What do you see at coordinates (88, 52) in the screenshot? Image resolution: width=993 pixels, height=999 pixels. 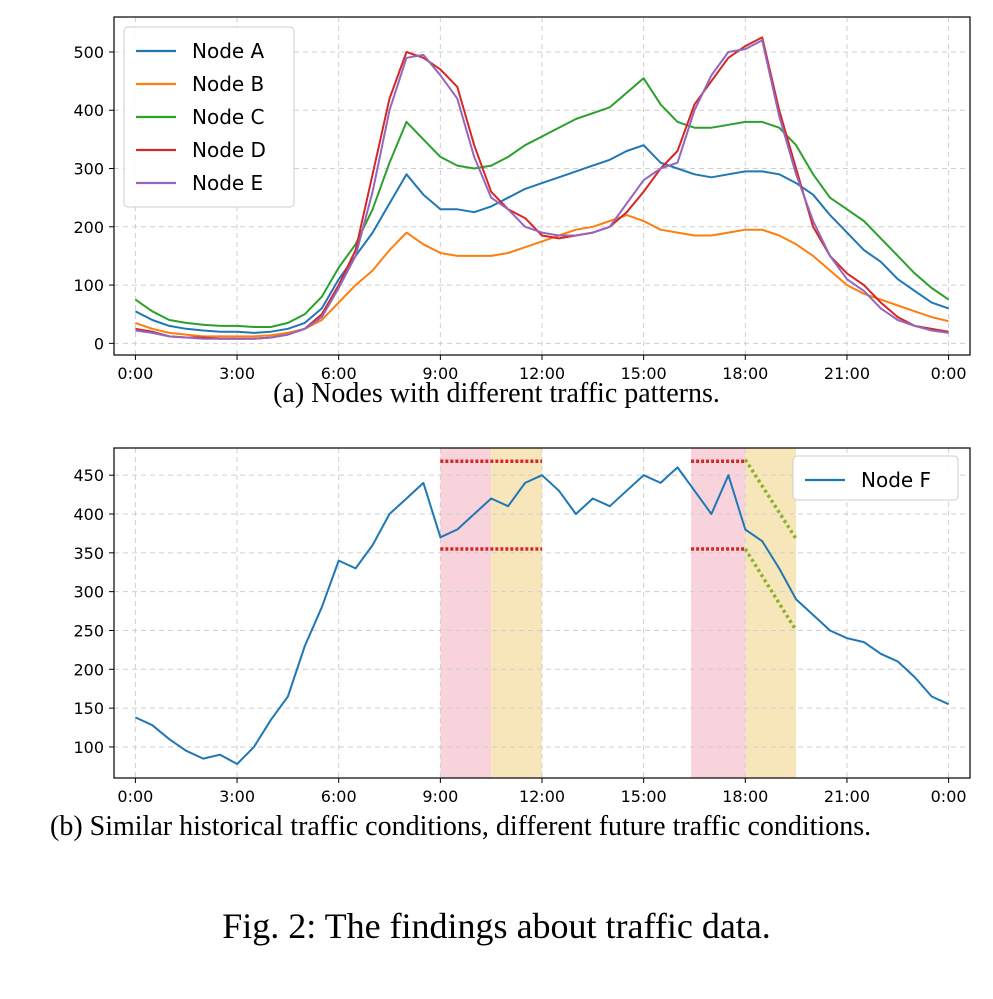 I see `y-tick-label: 500` at bounding box center [88, 52].